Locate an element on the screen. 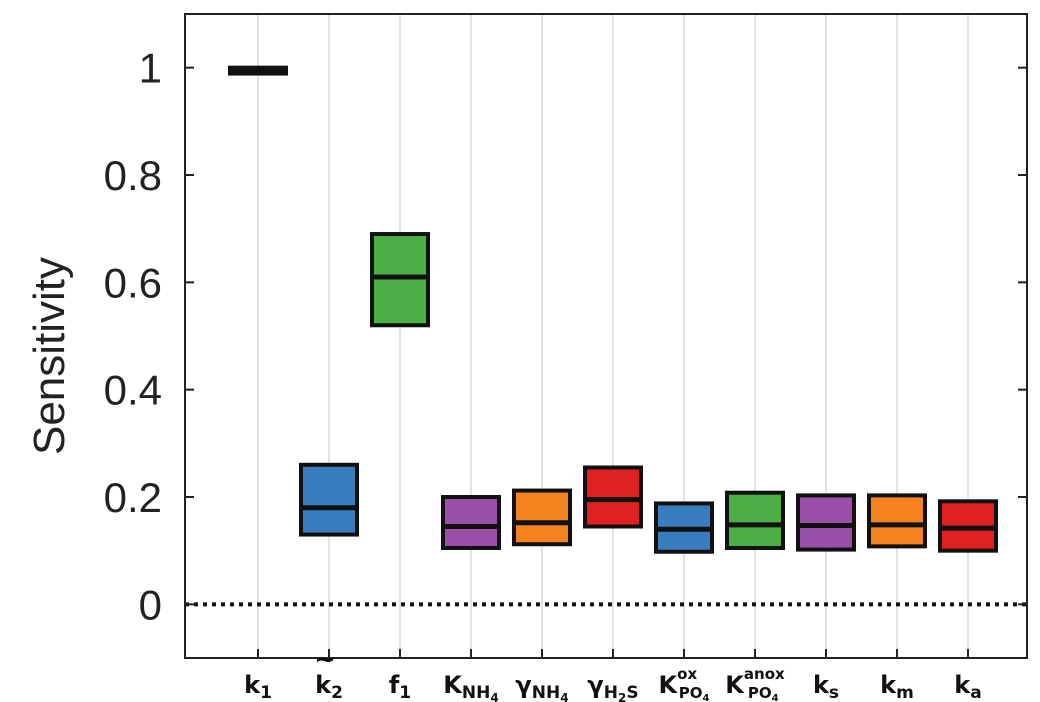 Image resolution: width=1040 pixels, height=702 pixels. x-tick-label: γH2S is located at coordinates (612, 686).